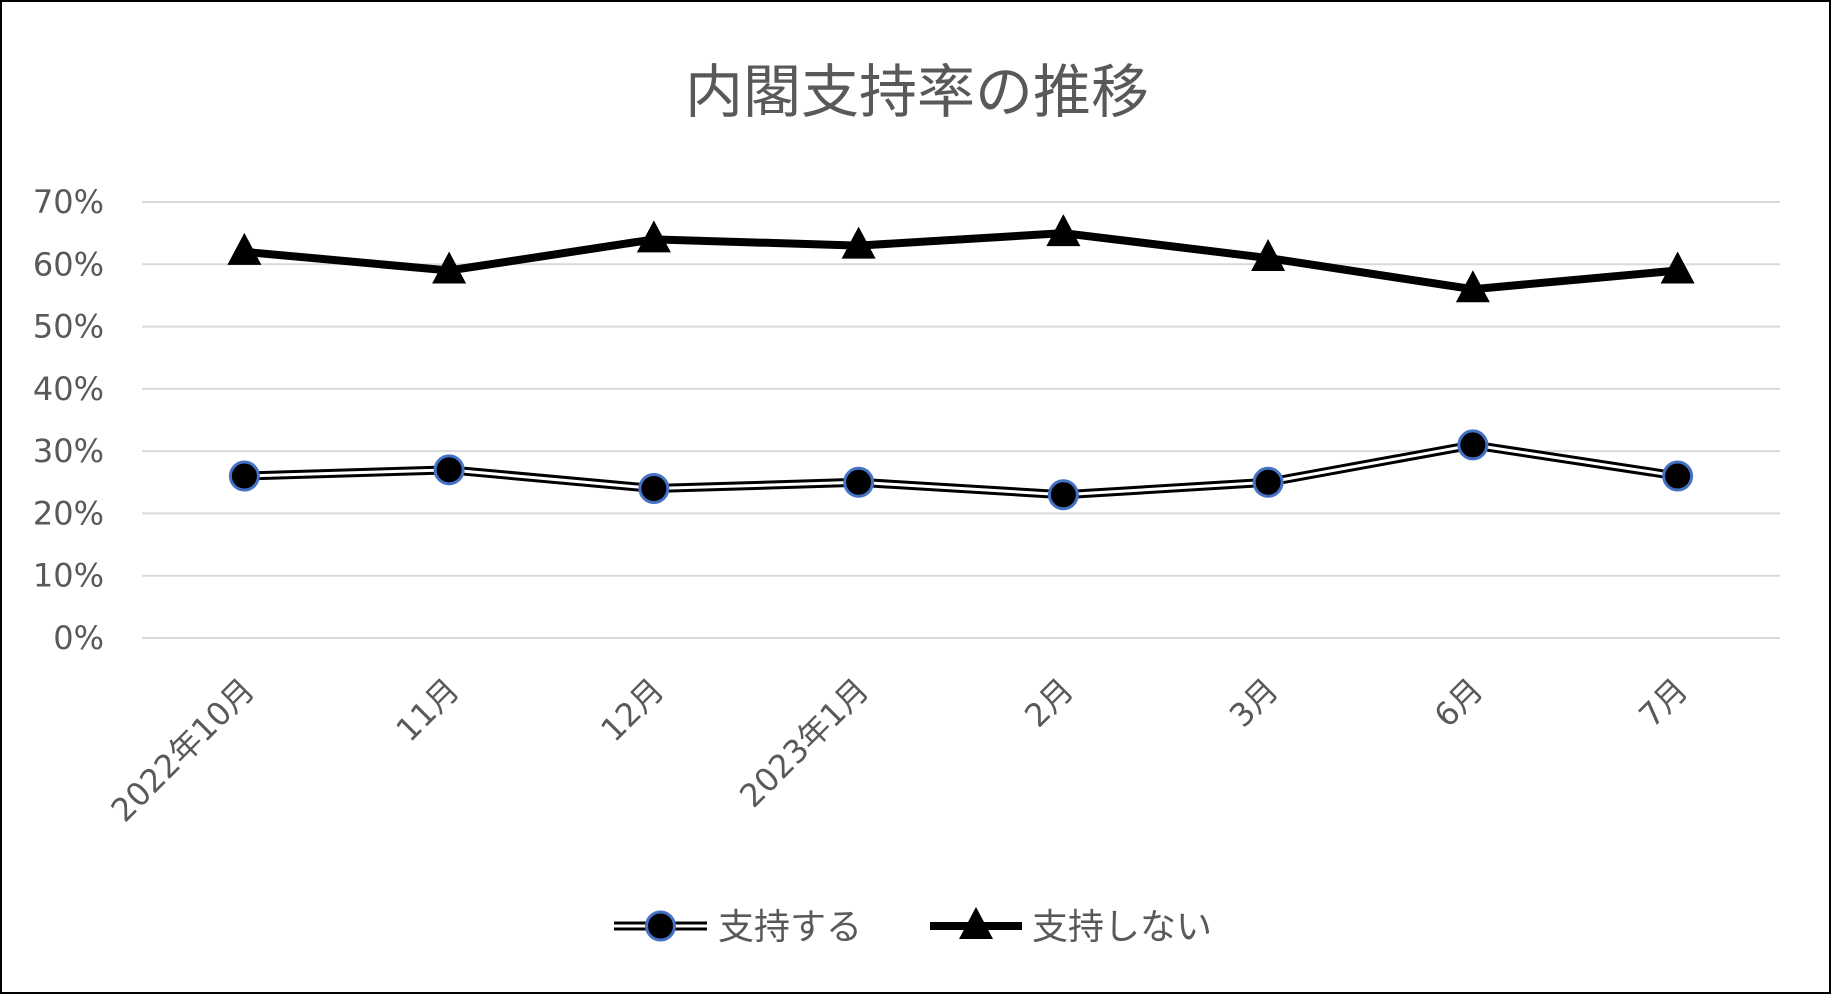  I want to click on y-tick-label: 30%, so click(68, 451).